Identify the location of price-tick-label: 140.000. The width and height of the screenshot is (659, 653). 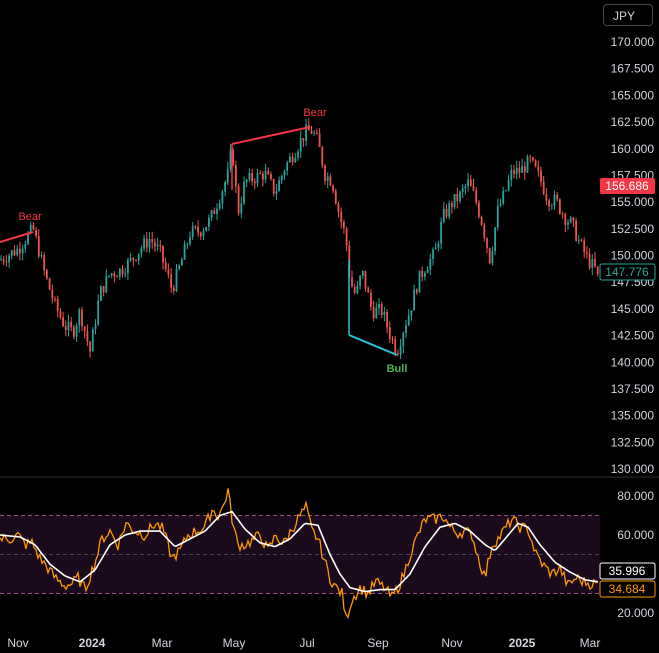
(633, 362).